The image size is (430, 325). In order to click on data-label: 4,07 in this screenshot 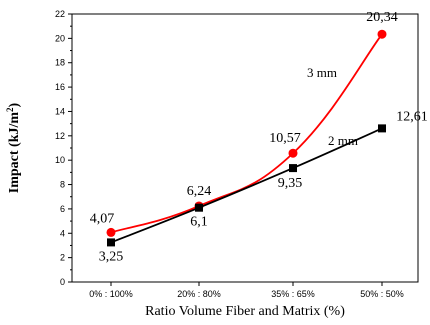, I will do `click(102, 218)`.